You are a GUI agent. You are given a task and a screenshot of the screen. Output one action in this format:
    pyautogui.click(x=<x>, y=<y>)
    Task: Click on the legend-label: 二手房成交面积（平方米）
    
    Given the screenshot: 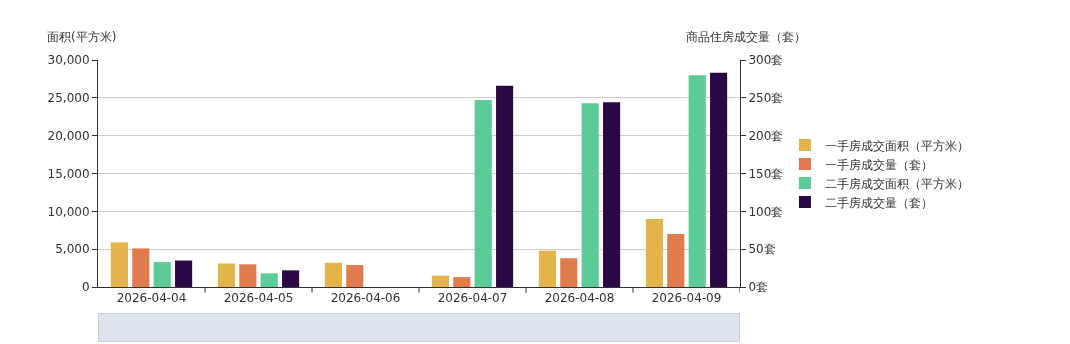 What is the action you would take?
    pyautogui.click(x=896, y=183)
    